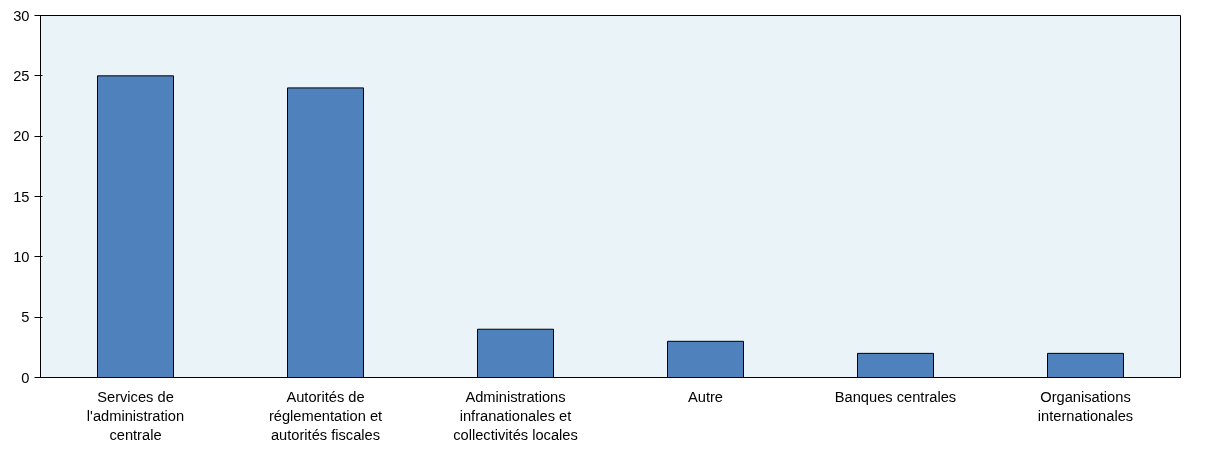  What do you see at coordinates (325, 415) in the screenshot?
I see `x-tick-label: Autorités de réglementation et autorités fiscales` at bounding box center [325, 415].